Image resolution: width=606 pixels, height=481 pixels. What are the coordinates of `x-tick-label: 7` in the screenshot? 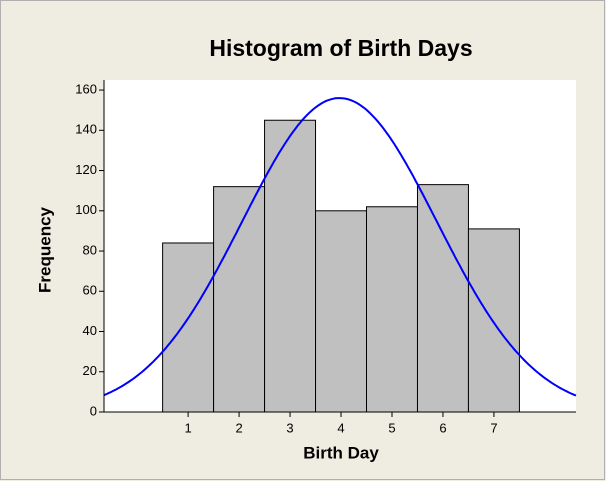 It's located at (493, 427).